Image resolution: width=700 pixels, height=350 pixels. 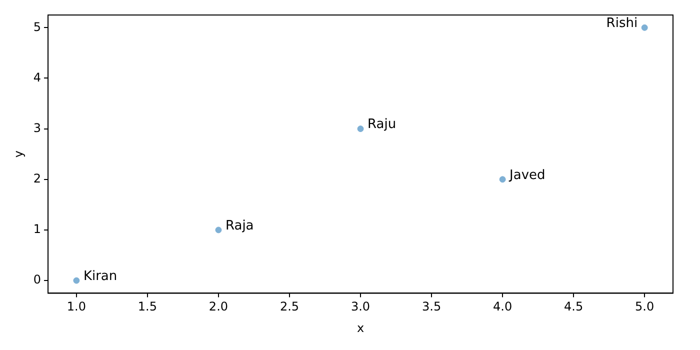 I want to click on y-tick-label: 4, so click(x=37, y=77).